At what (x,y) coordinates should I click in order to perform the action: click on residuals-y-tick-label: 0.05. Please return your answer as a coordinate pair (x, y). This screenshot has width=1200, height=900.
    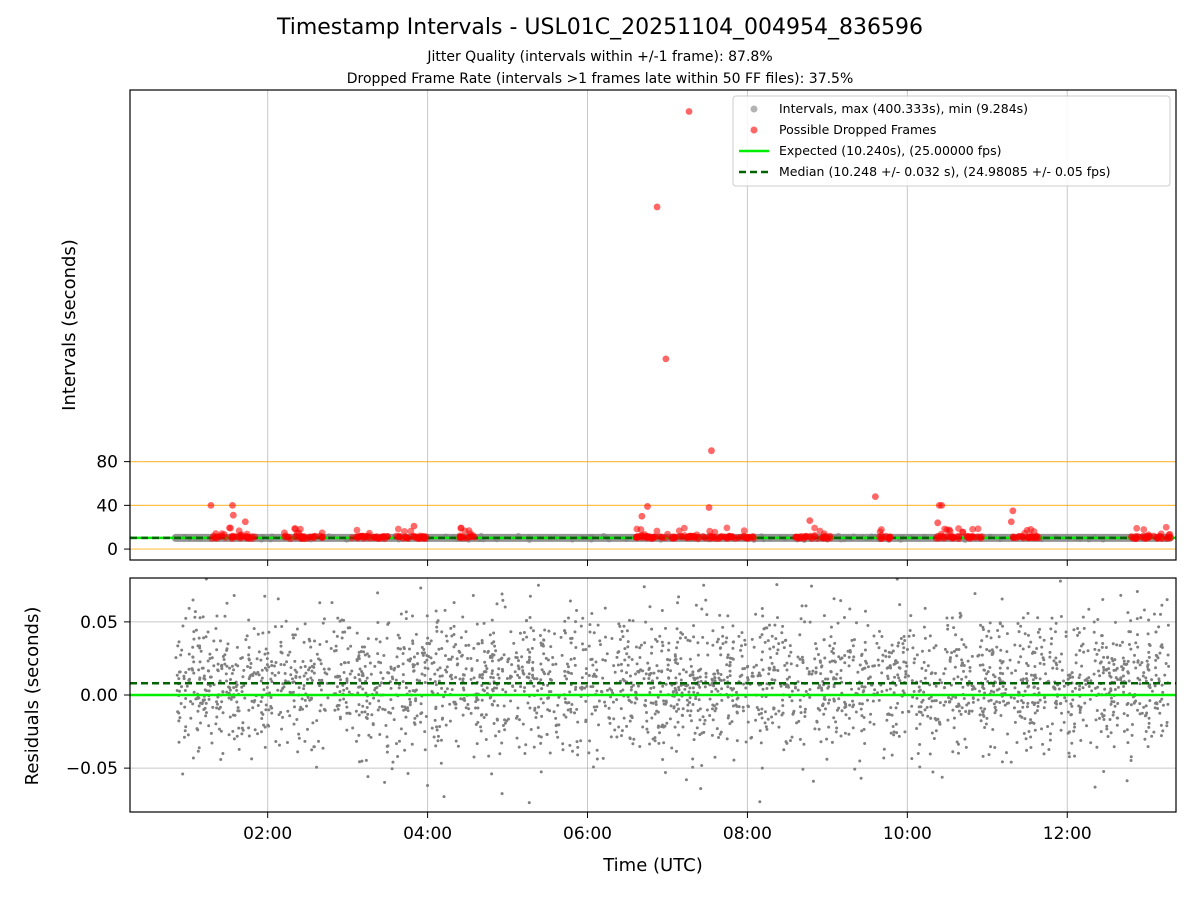
    Looking at the image, I should click on (99, 623).